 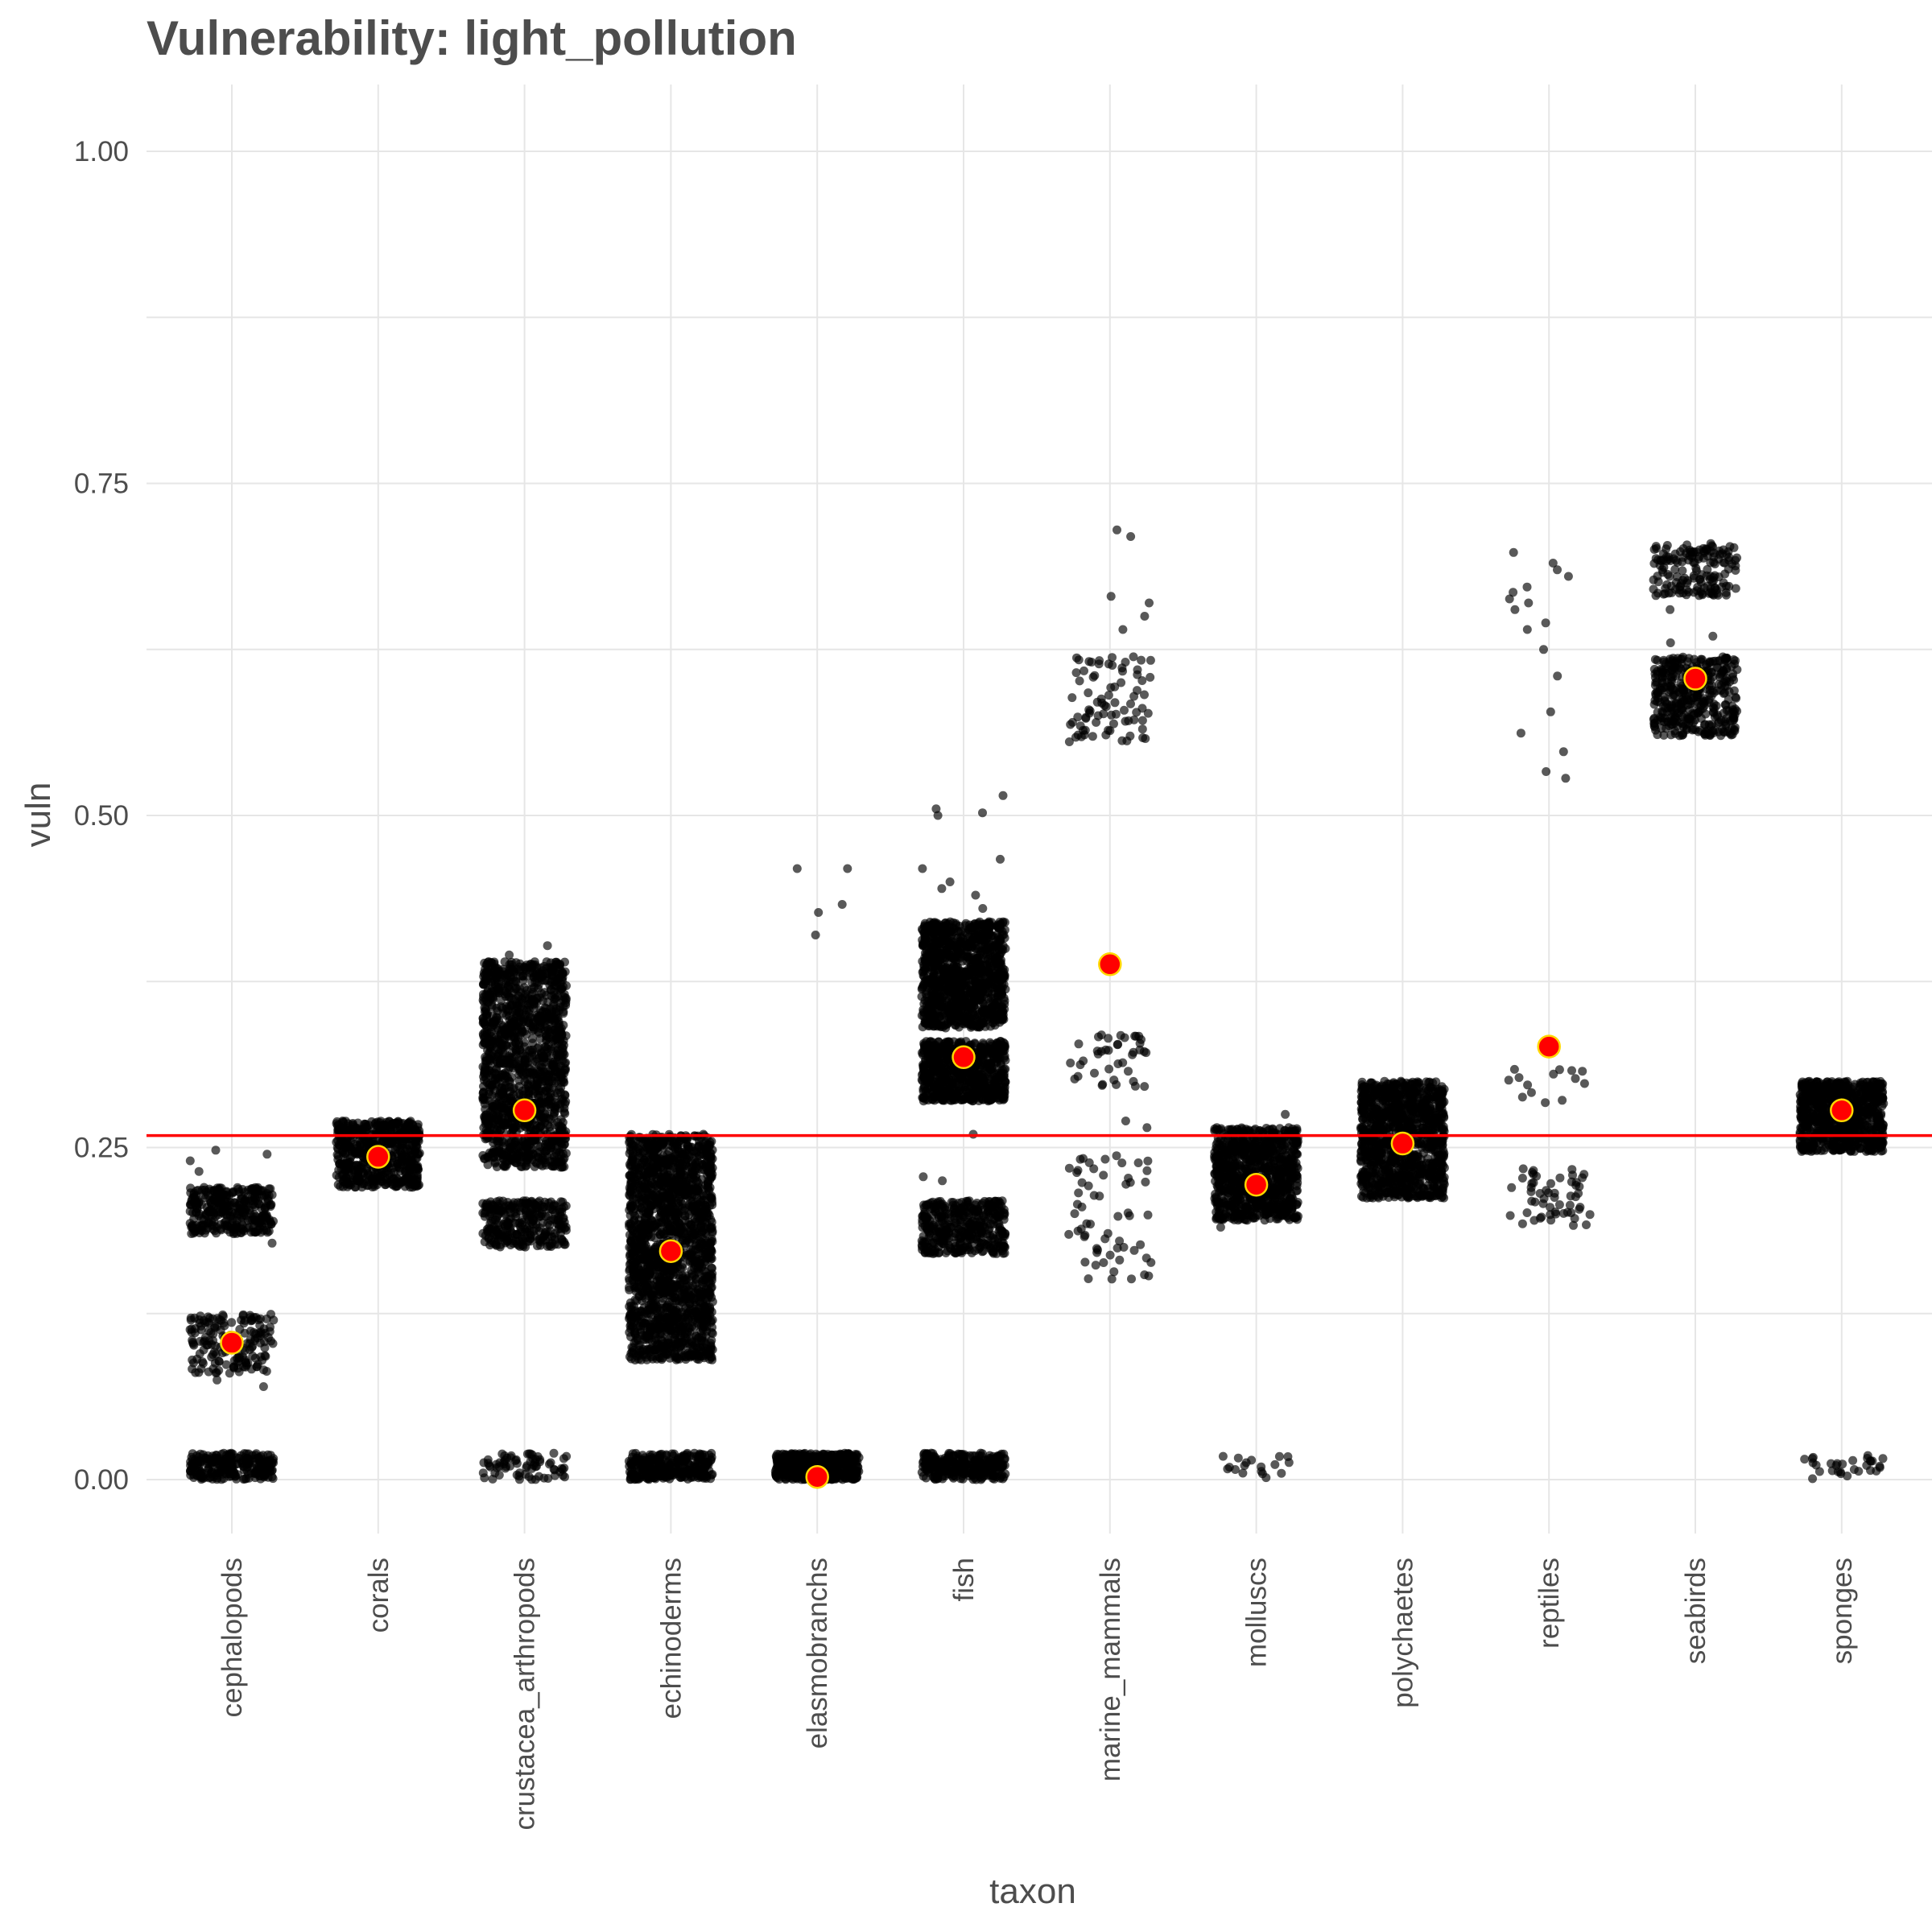 What do you see at coordinates (232, 1315) in the screenshot?
I see `series-cephalopods` at bounding box center [232, 1315].